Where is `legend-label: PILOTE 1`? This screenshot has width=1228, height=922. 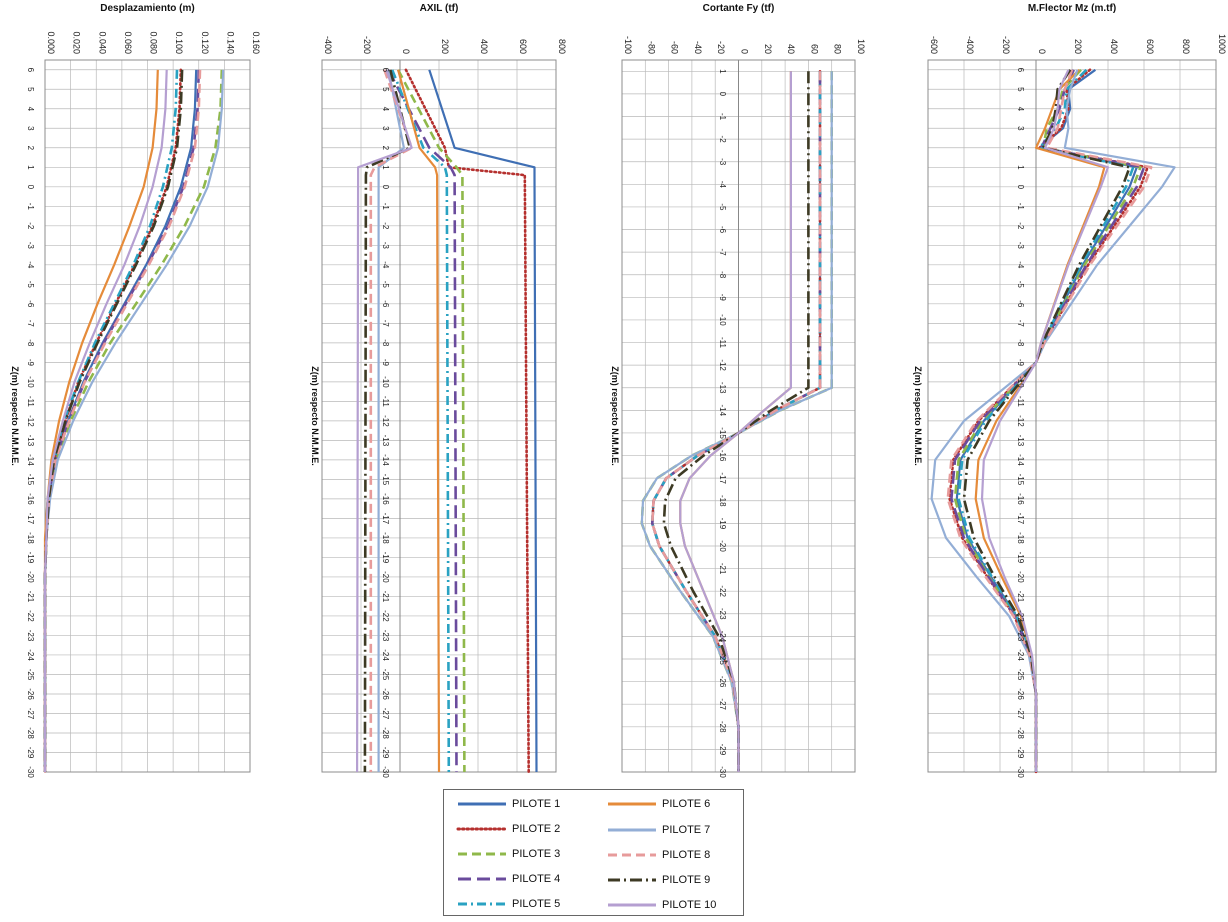 legend-label: PILOTE 1 is located at coordinates (536, 804).